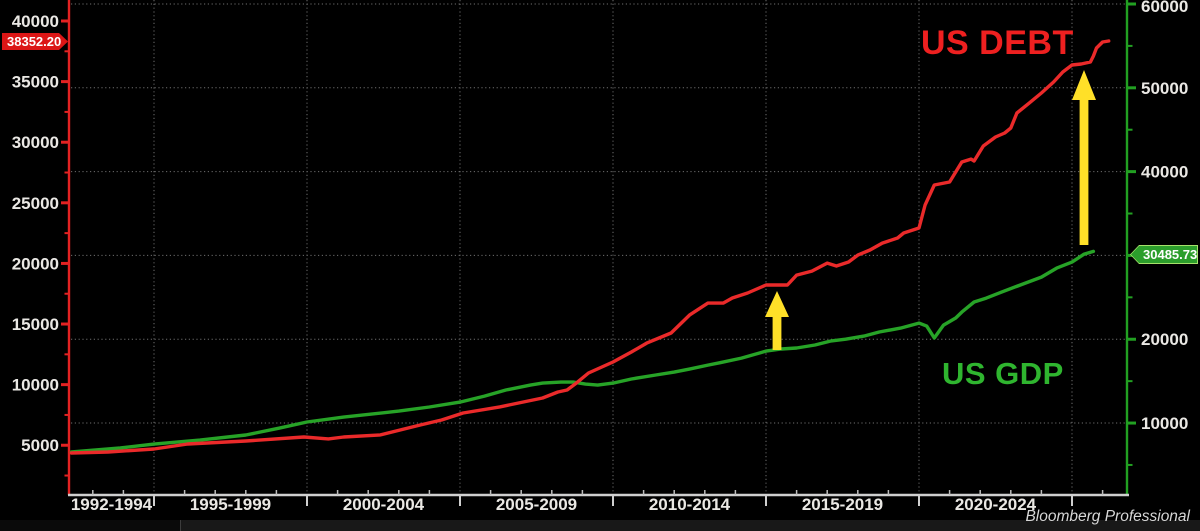 This screenshot has width=1200, height=531. I want to click on x-tick-label: 2005-2009, so click(536, 504).